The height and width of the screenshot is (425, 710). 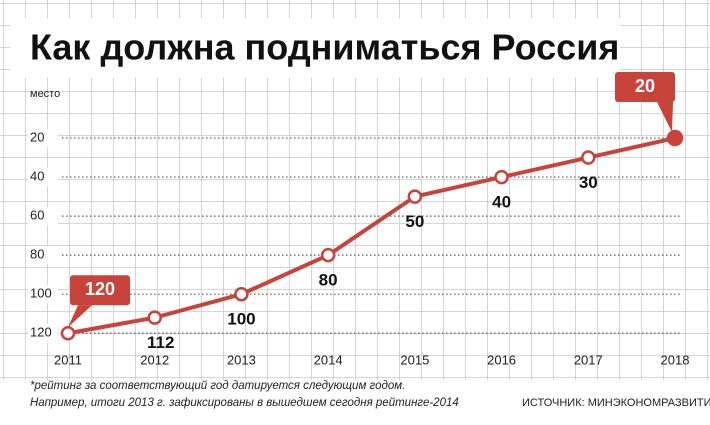 I want to click on x-tick-label: 2011, so click(x=68, y=359).